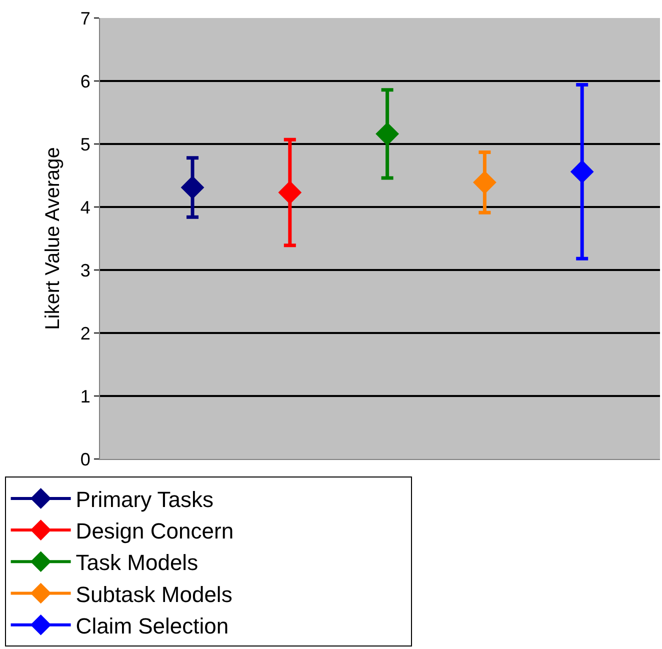 The height and width of the screenshot is (649, 662). Describe the element at coordinates (154, 594) in the screenshot. I see `legend-label: Subtask Models` at that location.